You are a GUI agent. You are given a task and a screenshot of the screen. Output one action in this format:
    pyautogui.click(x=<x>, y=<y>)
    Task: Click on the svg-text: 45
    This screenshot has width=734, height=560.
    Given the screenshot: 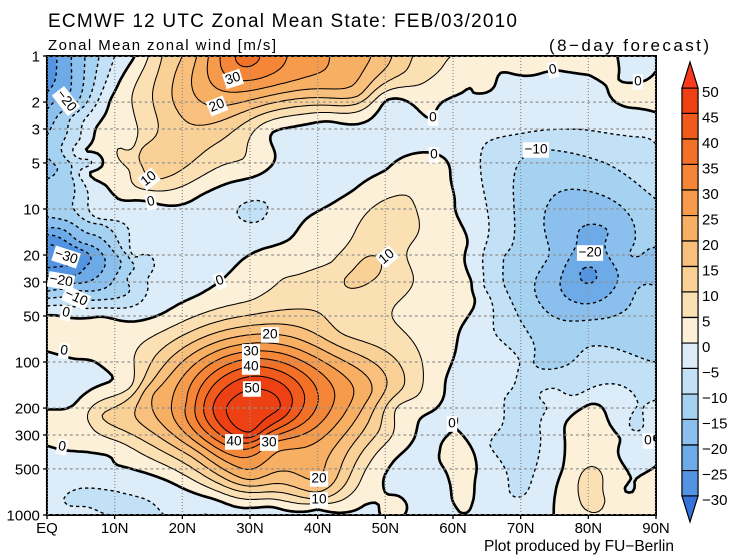 What is the action you would take?
    pyautogui.click(x=710, y=117)
    